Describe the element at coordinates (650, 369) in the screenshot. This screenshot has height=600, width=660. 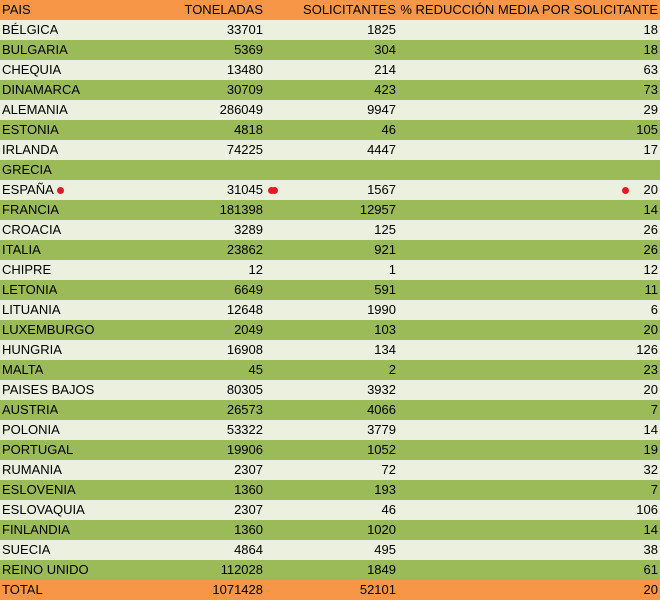
I see `cell-reduction: 23` at that location.